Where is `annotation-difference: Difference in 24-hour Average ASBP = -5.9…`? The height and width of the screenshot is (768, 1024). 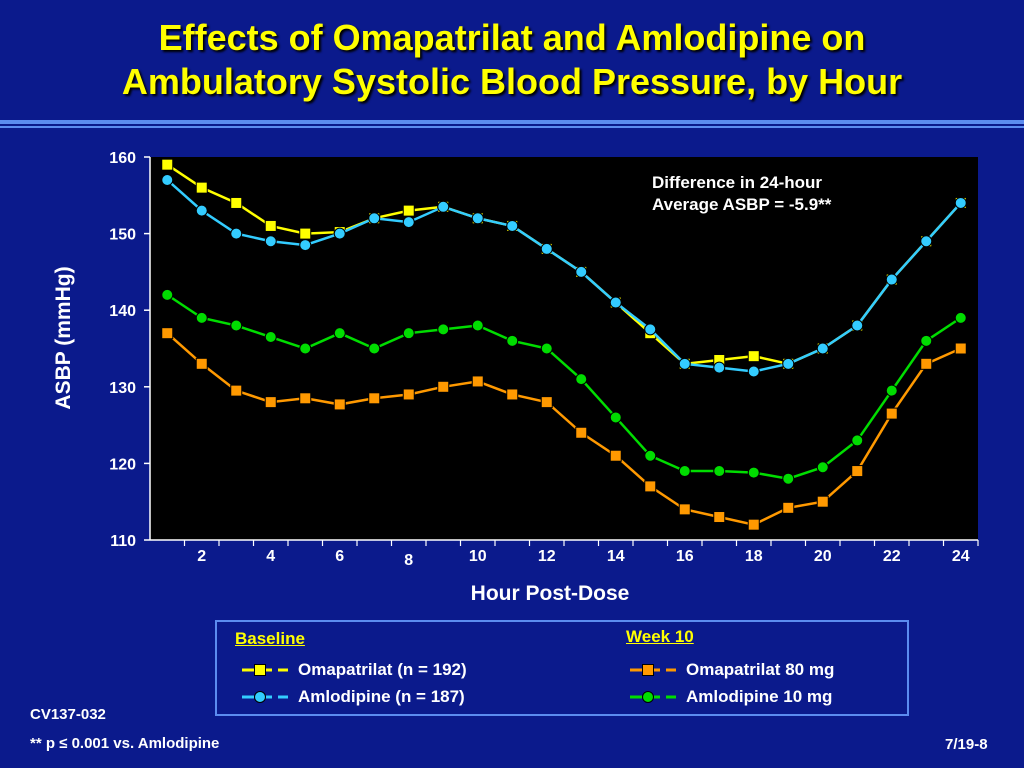
annotation-difference: Difference in 24-hour Average ASBP = -5.9… is located at coordinates (742, 193).